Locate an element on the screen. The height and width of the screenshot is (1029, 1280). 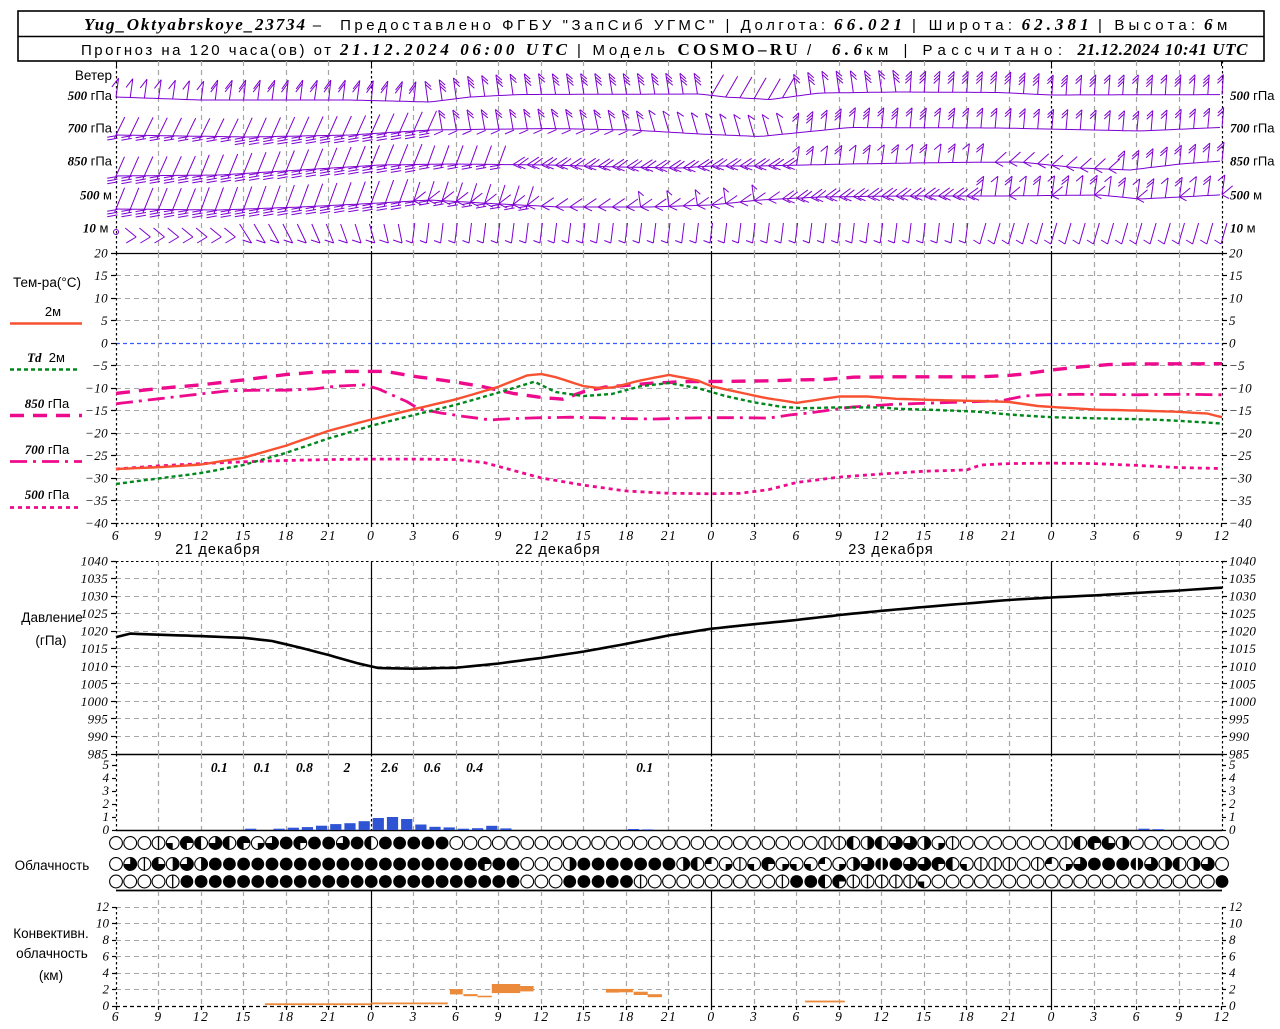
svg-text: −10 is located at coordinates (1240, 388).